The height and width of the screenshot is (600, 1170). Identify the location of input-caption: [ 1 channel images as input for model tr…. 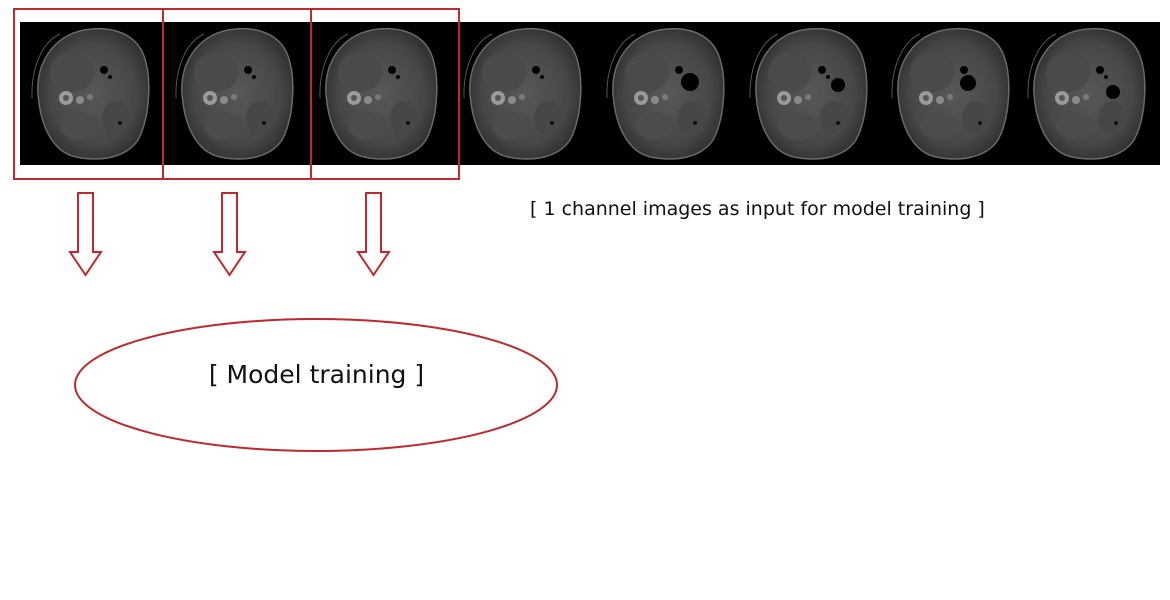
(757, 209).